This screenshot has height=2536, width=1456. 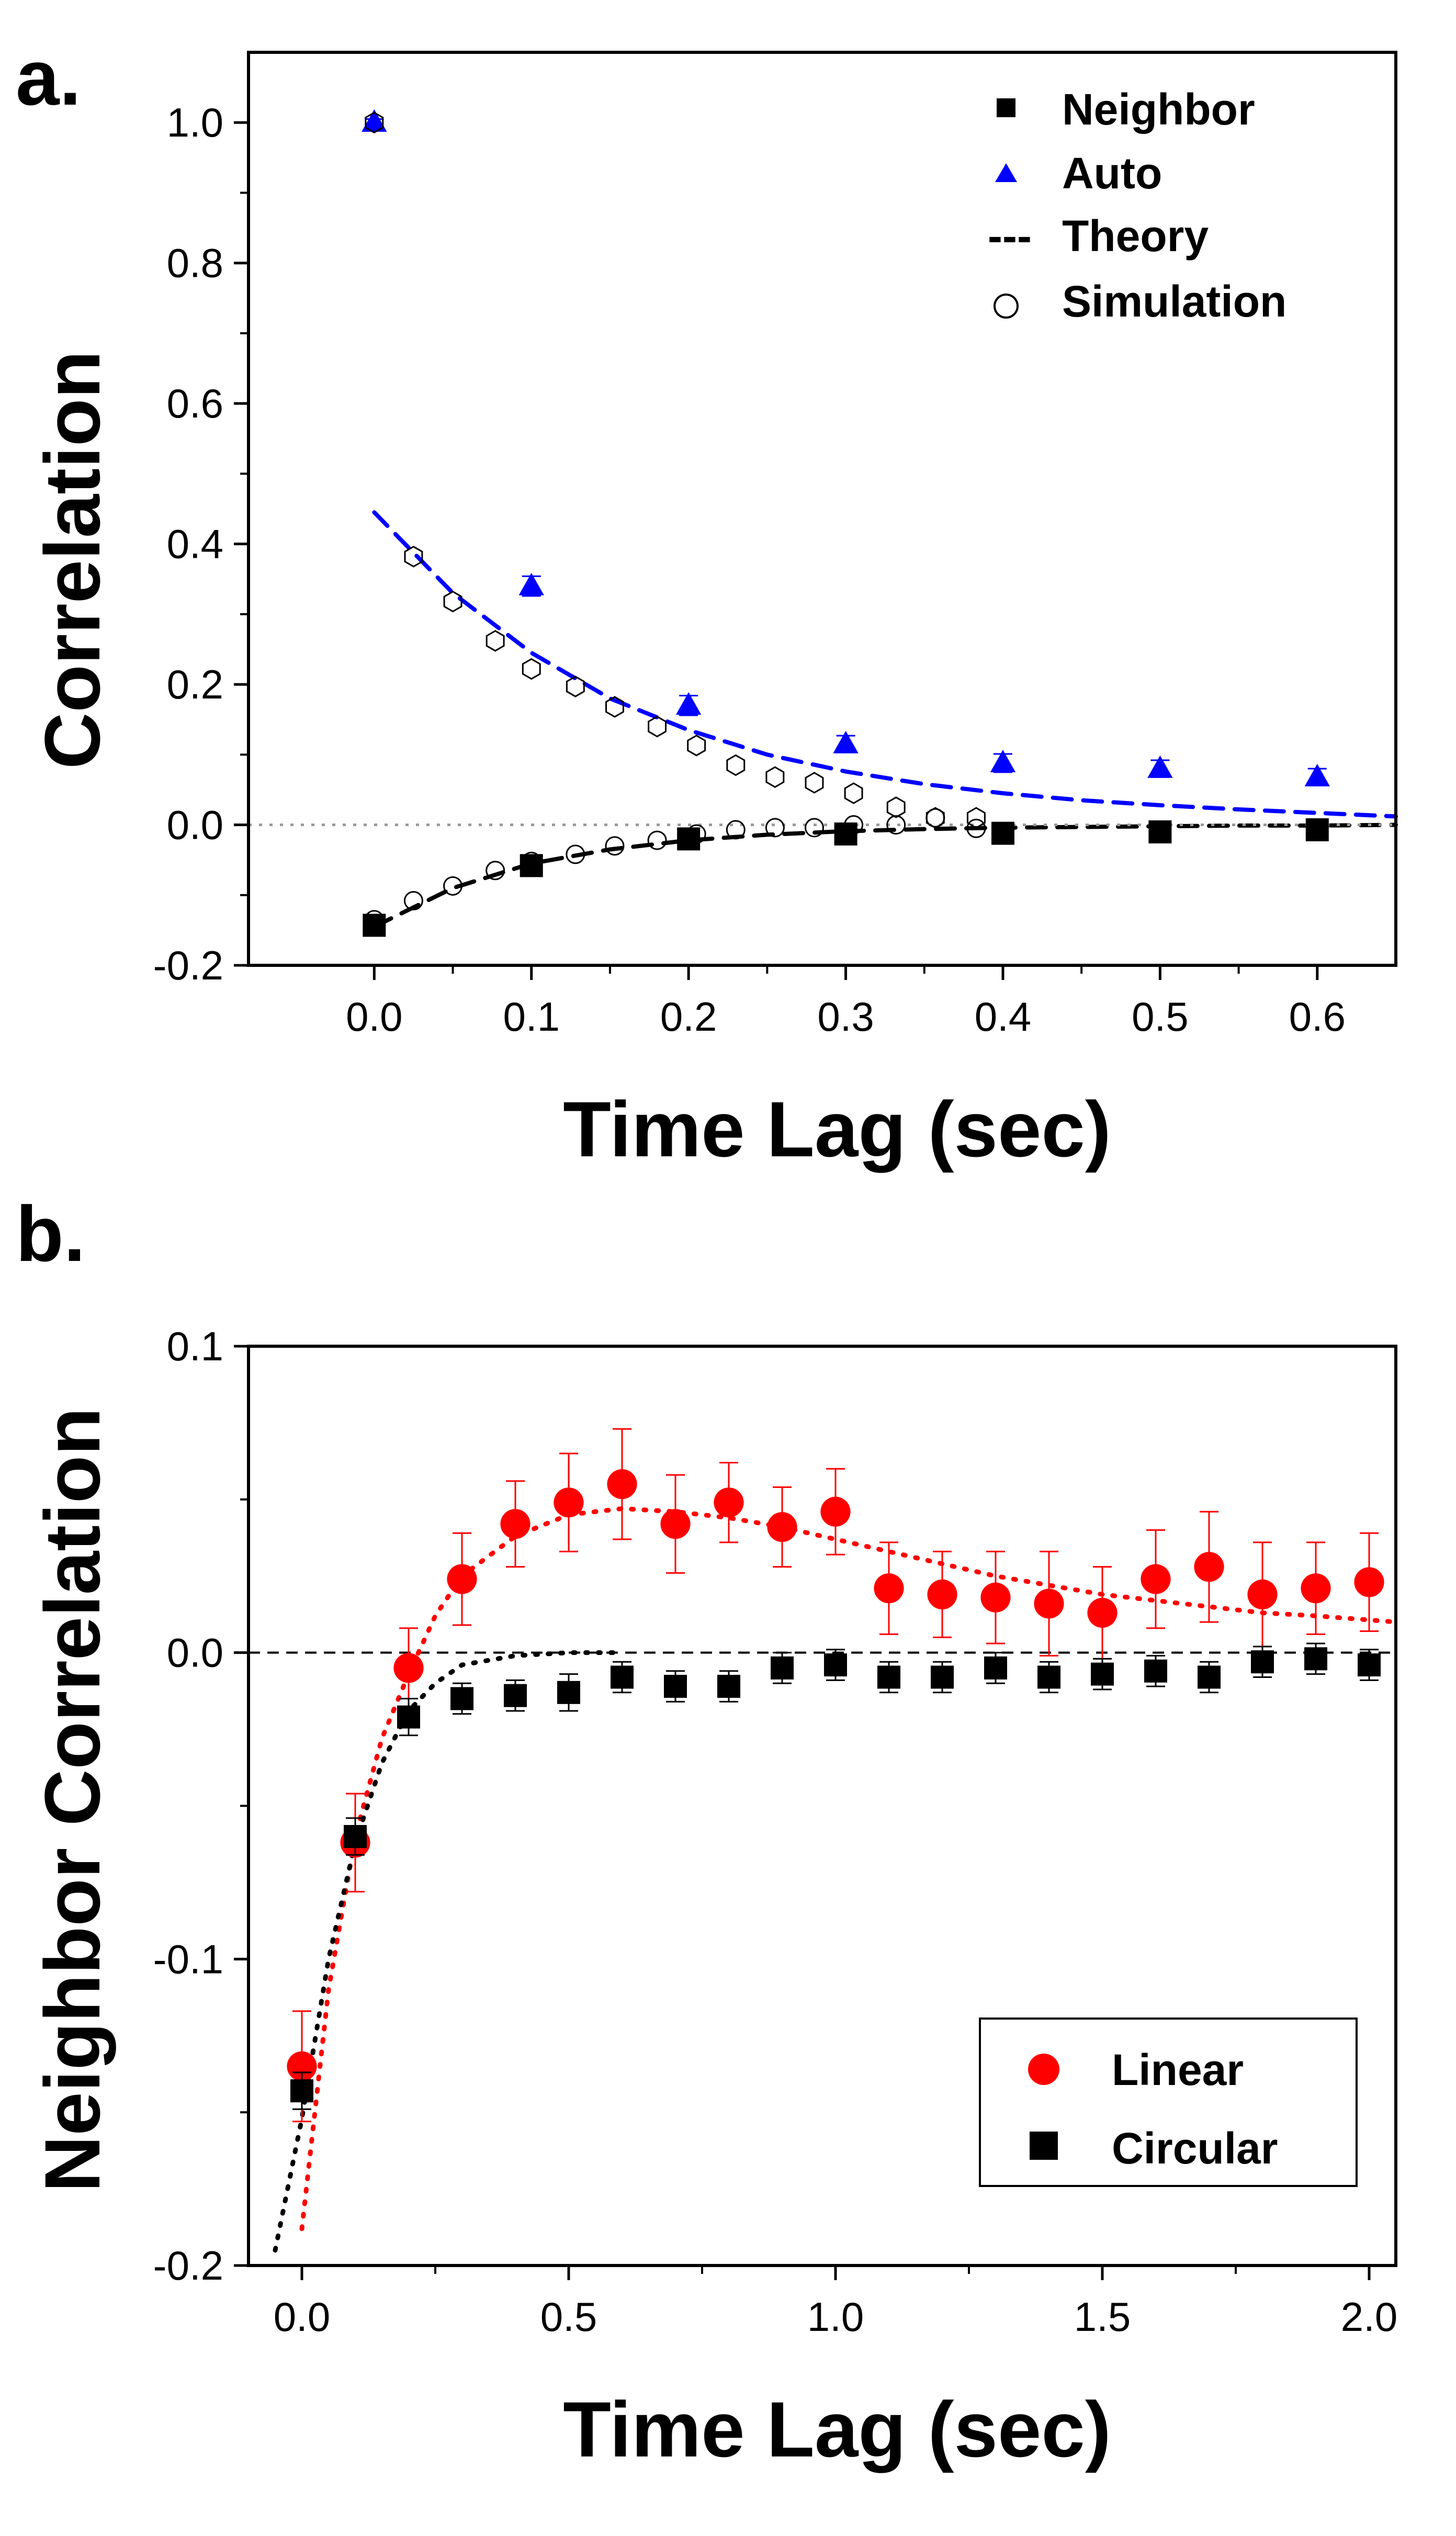 What do you see at coordinates (195, 403) in the screenshot?
I see `y-tick-label: 0.6` at bounding box center [195, 403].